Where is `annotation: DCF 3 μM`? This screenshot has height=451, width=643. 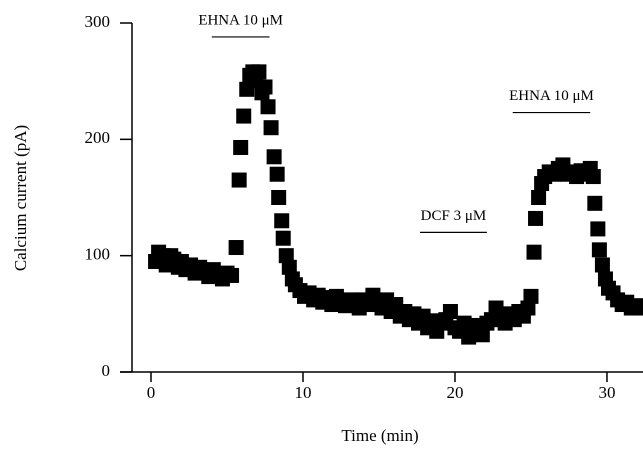 annotation: DCF 3 μM is located at coordinates (454, 216).